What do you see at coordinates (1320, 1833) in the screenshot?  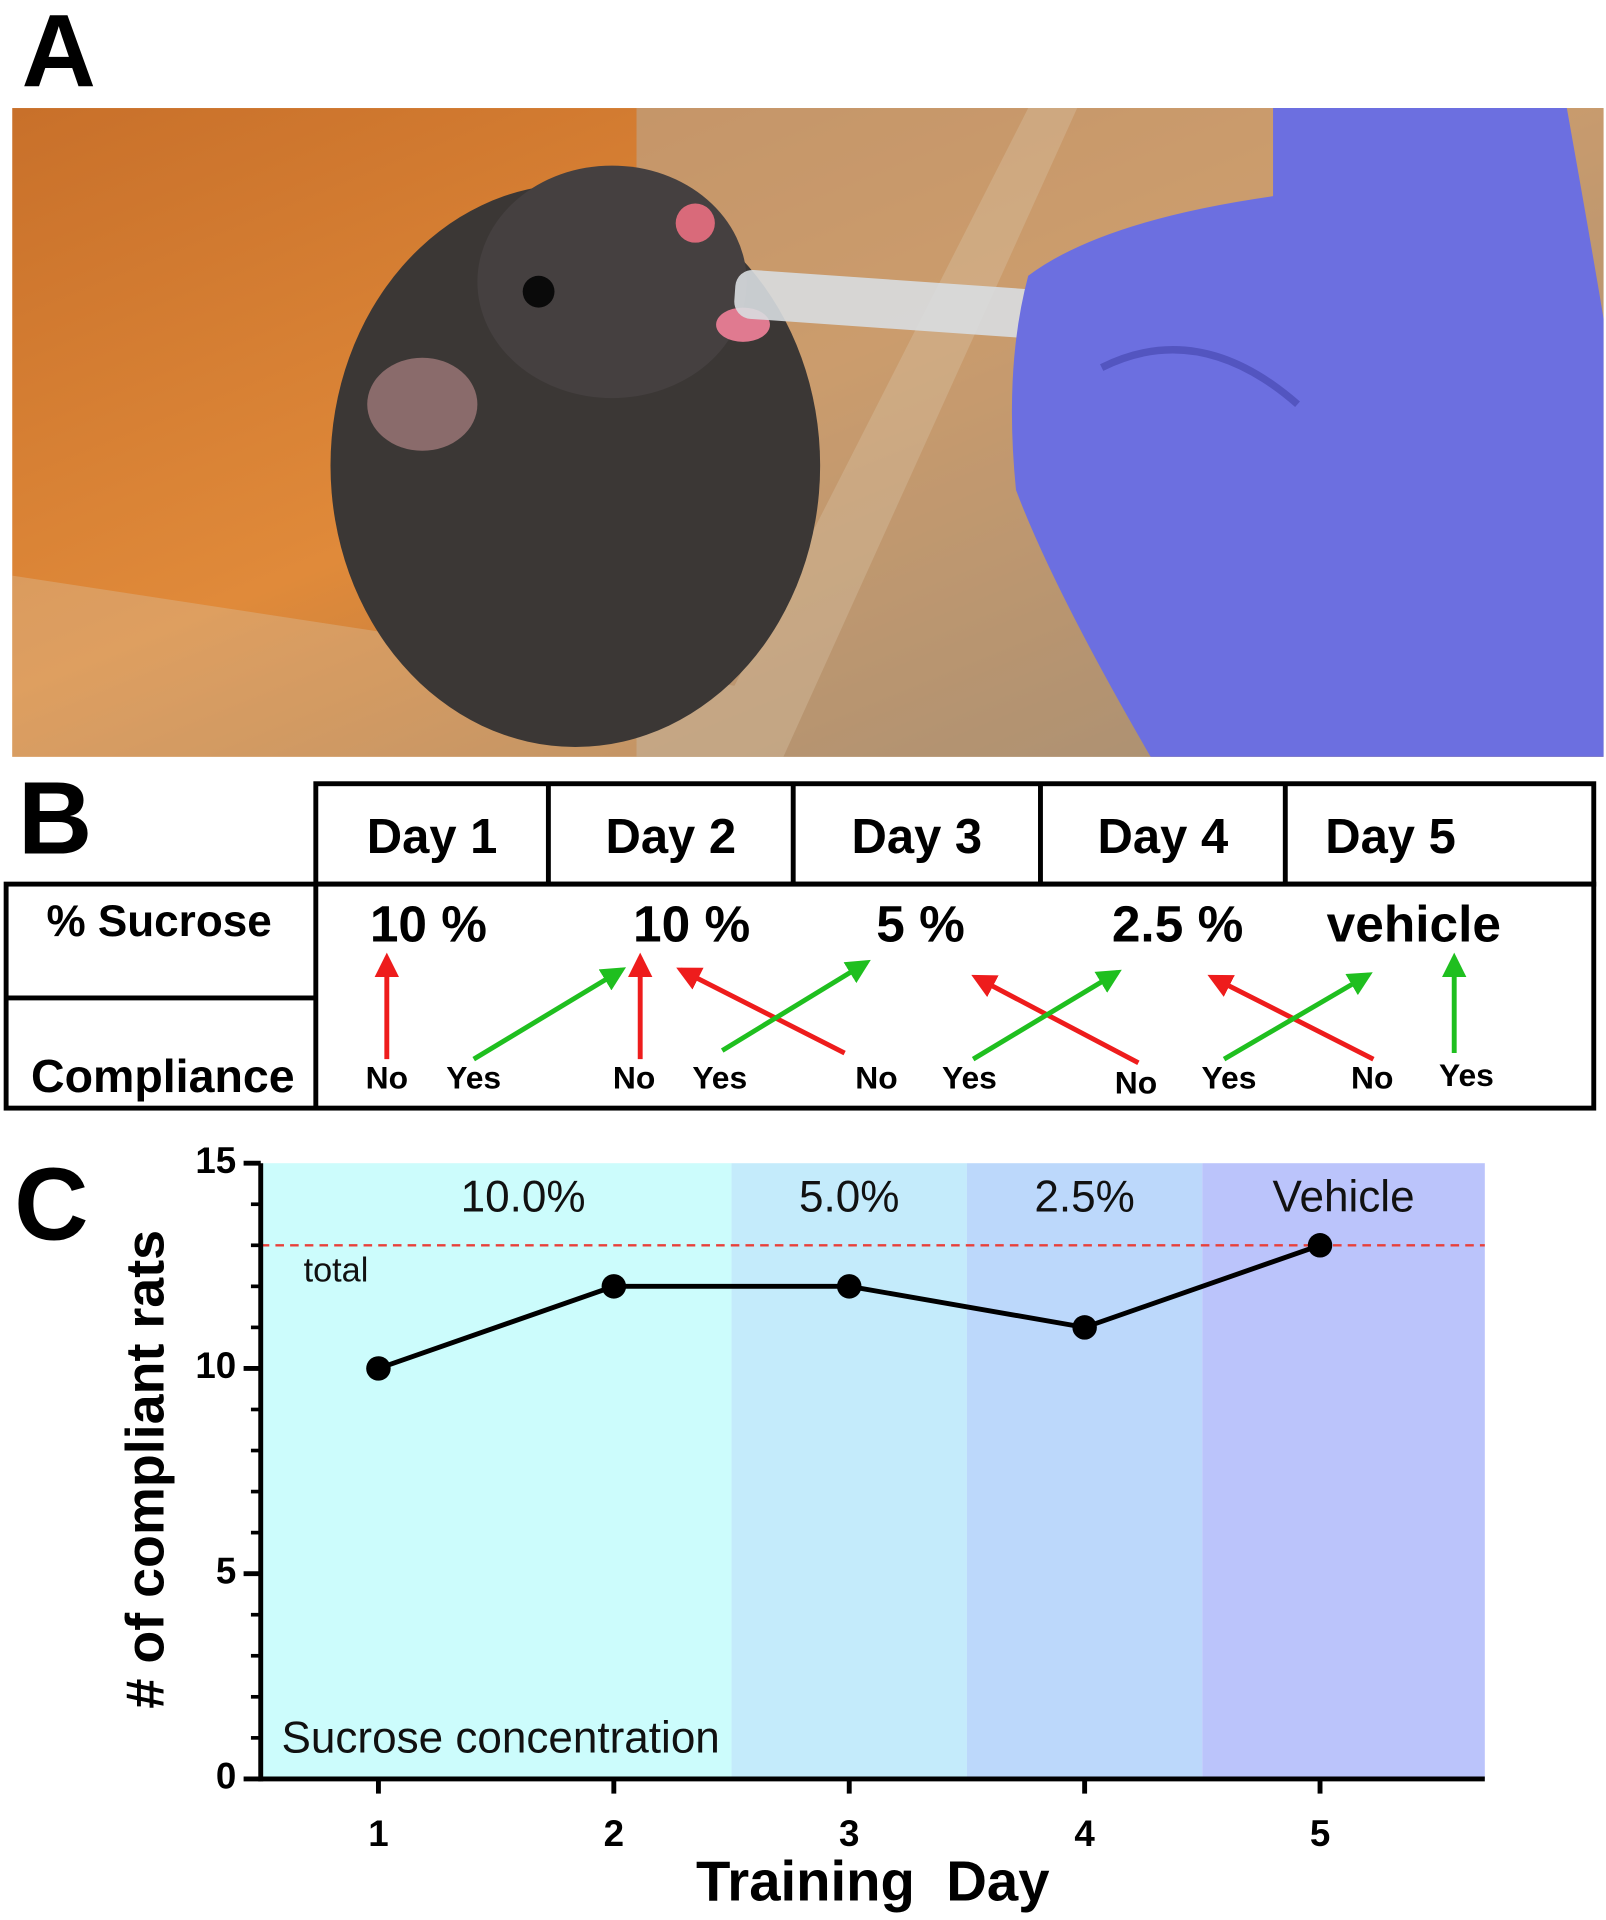 I see `x-tick-label: 5` at bounding box center [1320, 1833].